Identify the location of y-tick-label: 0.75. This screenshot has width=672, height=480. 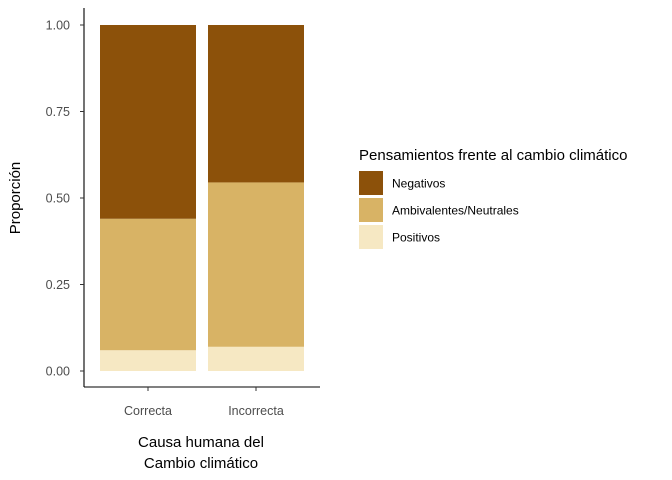
(58, 112).